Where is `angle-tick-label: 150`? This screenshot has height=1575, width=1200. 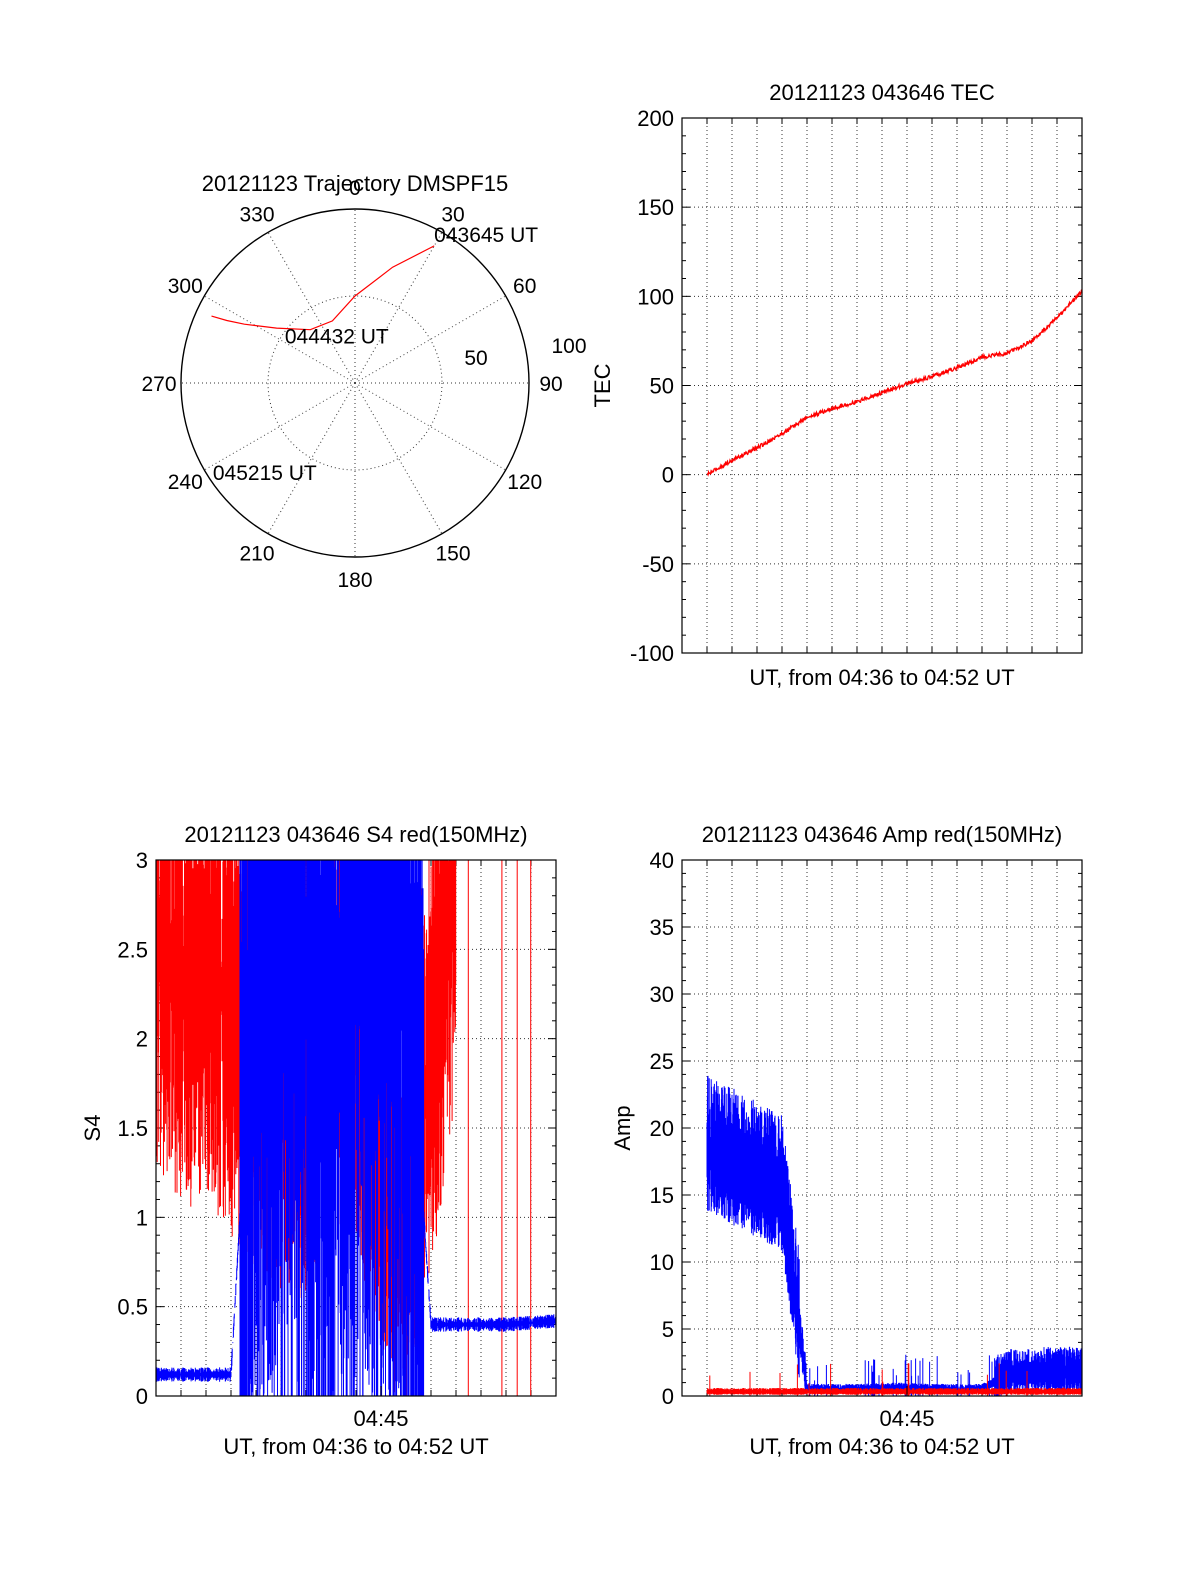
angle-tick-label: 150 is located at coordinates (452, 554).